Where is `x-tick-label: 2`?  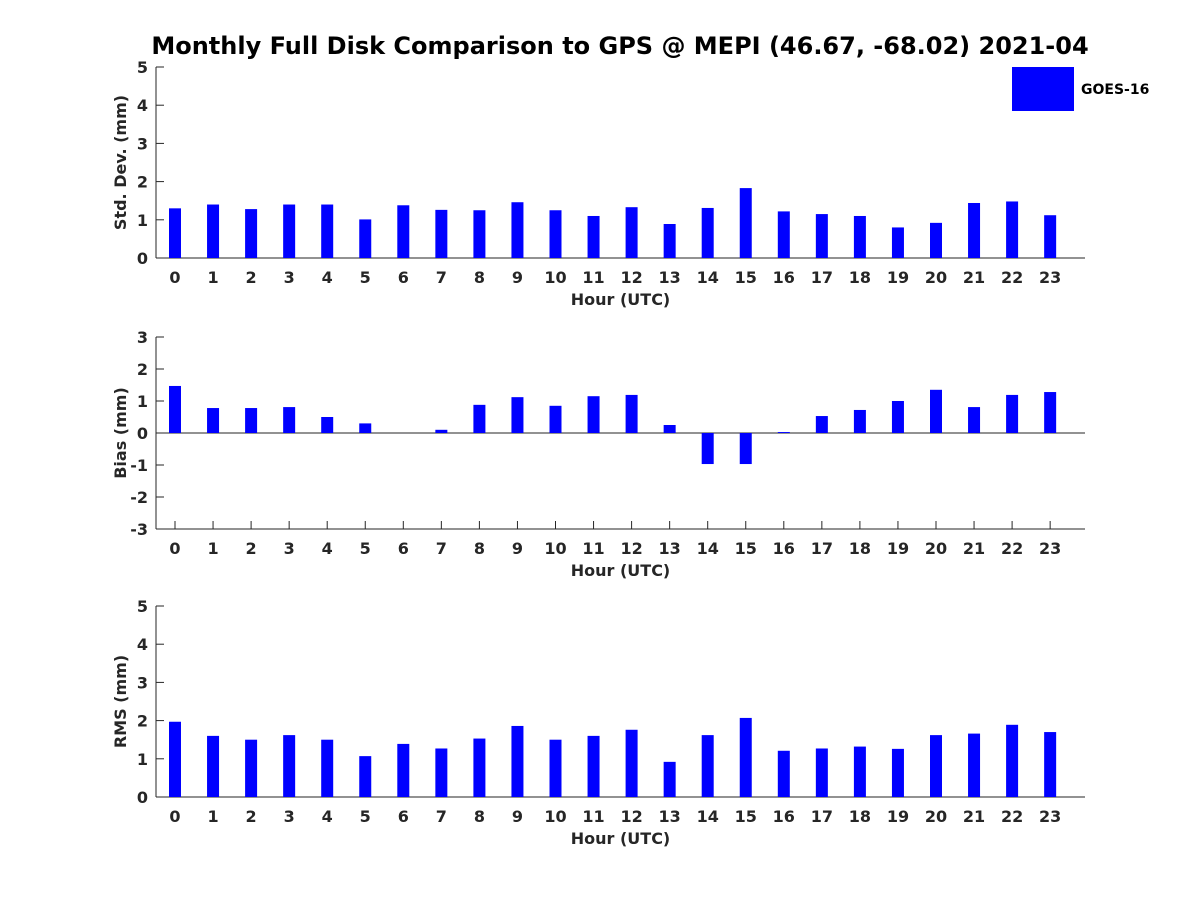
x-tick-label: 2 is located at coordinates (251, 548).